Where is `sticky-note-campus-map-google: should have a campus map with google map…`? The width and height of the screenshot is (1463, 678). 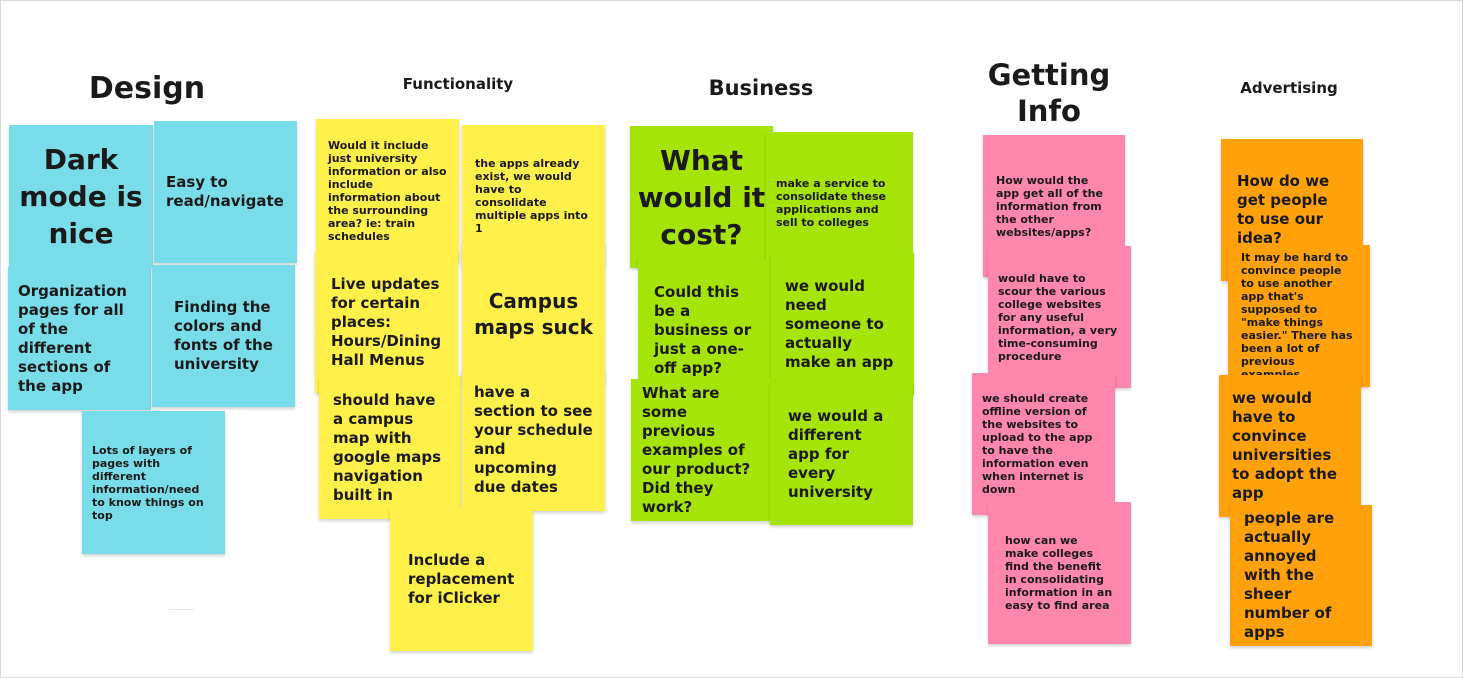
sticky-note-campus-map-google: should have a campus map with google map… is located at coordinates (390, 447).